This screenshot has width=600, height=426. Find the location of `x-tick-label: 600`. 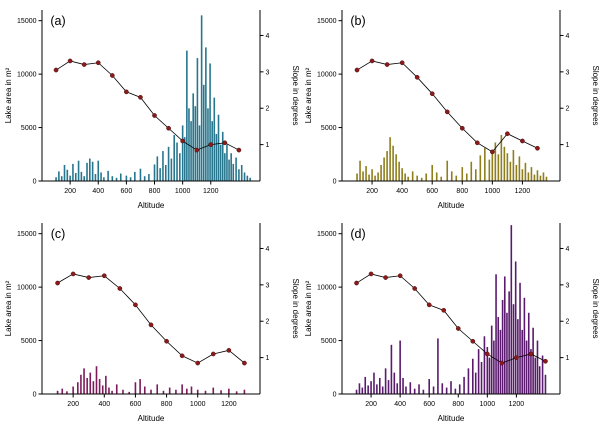

x-tick-label: 600 is located at coordinates (429, 404).